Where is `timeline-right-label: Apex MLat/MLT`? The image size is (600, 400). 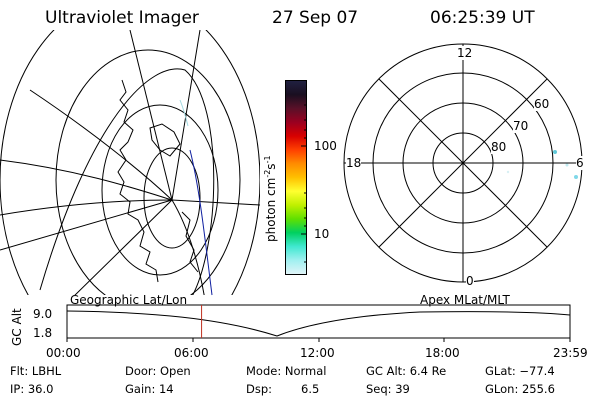
timeline-right-label: Apex MLat/MLT is located at coordinates (465, 300).